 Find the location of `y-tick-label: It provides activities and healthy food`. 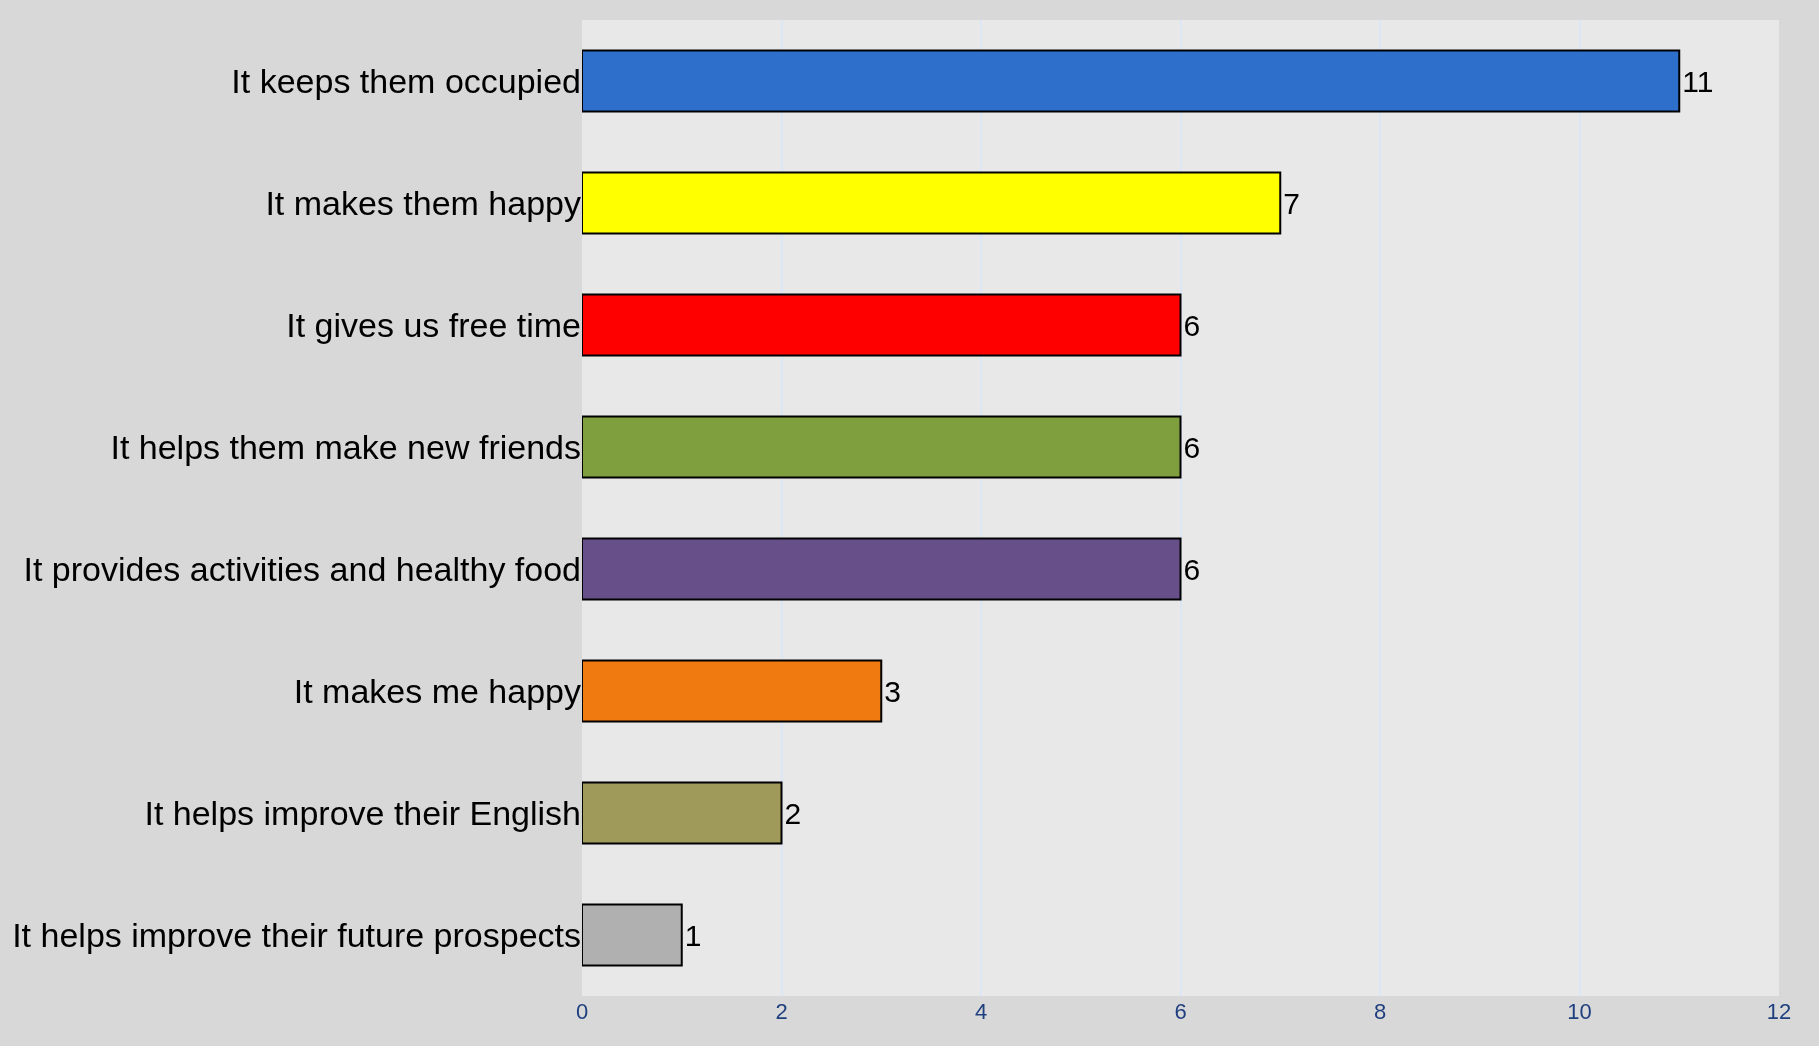

y-tick-label: It provides activities and healthy food is located at coordinates (302, 568).